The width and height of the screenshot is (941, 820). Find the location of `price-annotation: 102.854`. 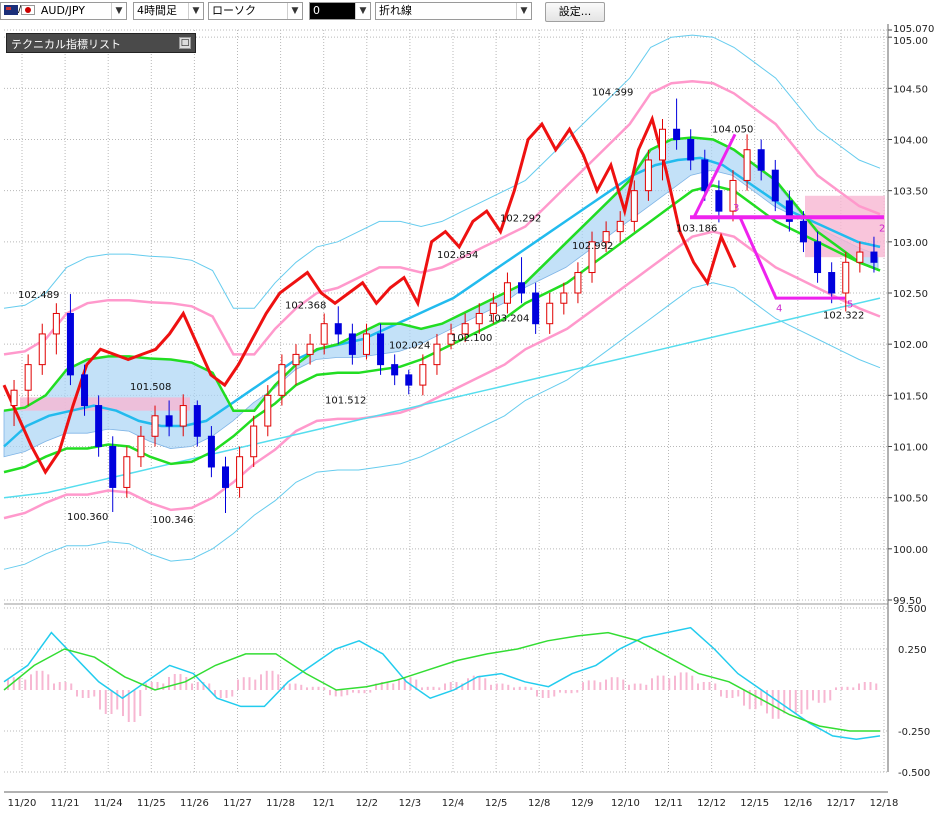

price-annotation: 102.854 is located at coordinates (457, 255).